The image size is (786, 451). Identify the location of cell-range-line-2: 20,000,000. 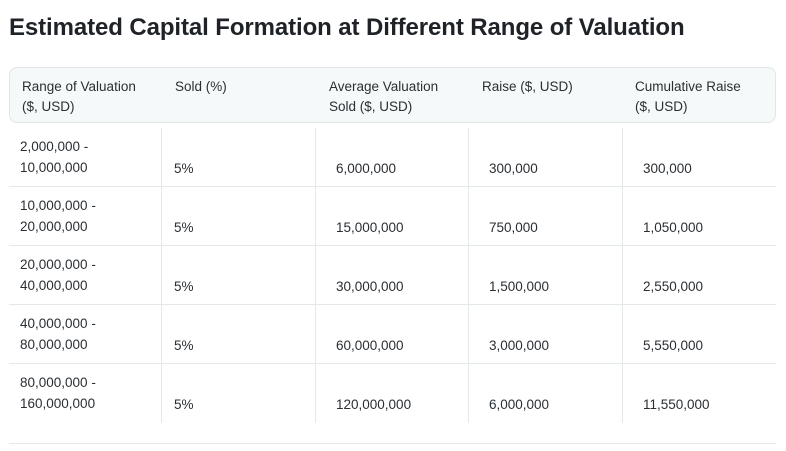
(54, 226).